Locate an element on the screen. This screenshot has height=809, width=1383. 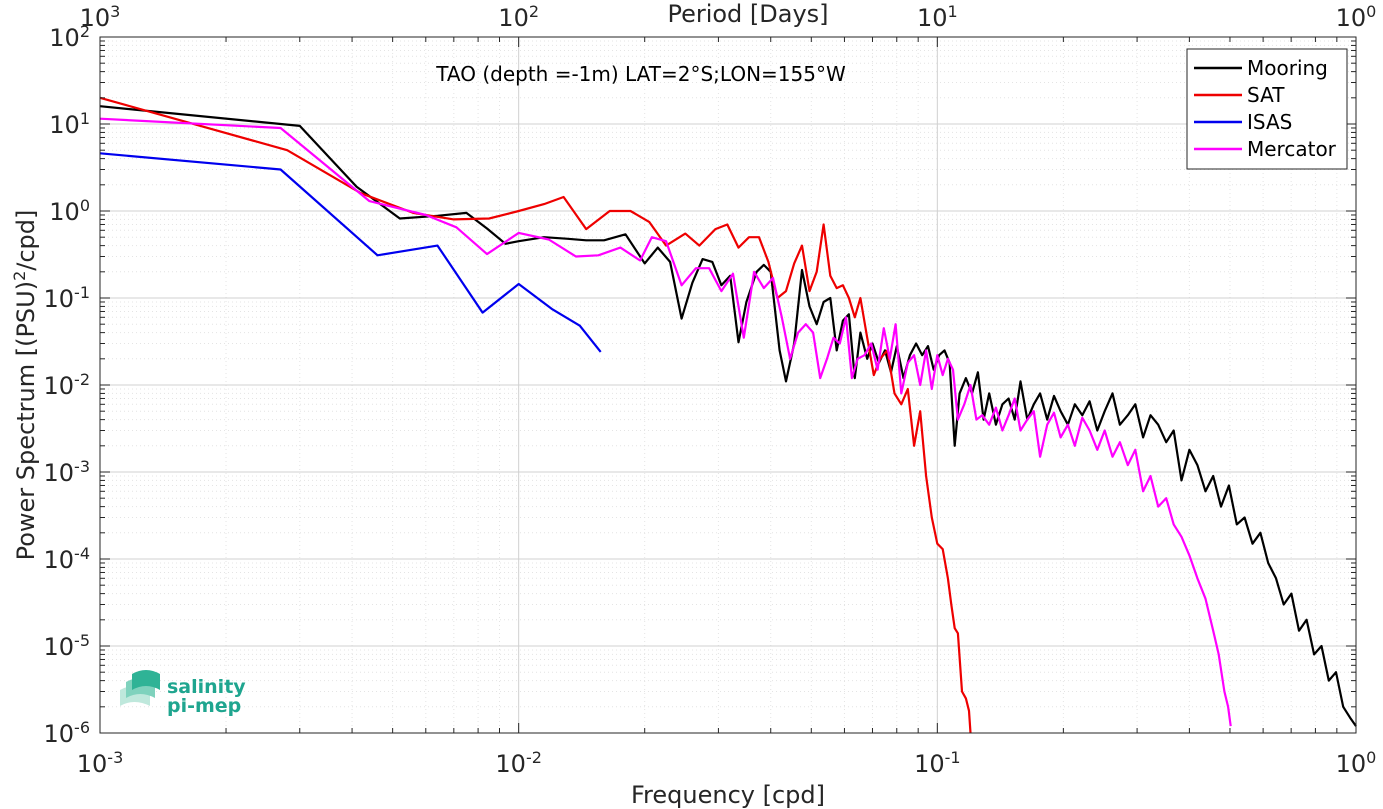
station-annotation: TAO (depth =-1m) LAT=2°S;LON=155°W is located at coordinates (640, 74).